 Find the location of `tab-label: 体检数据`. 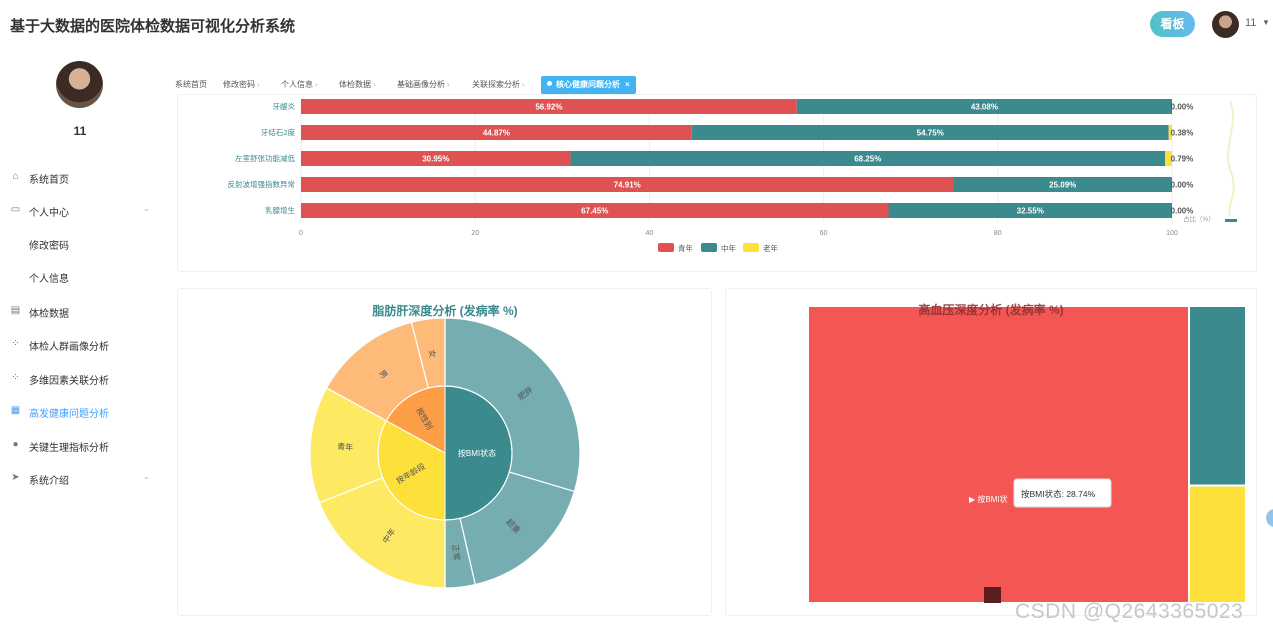

tab-label: 体检数据 is located at coordinates (355, 84).